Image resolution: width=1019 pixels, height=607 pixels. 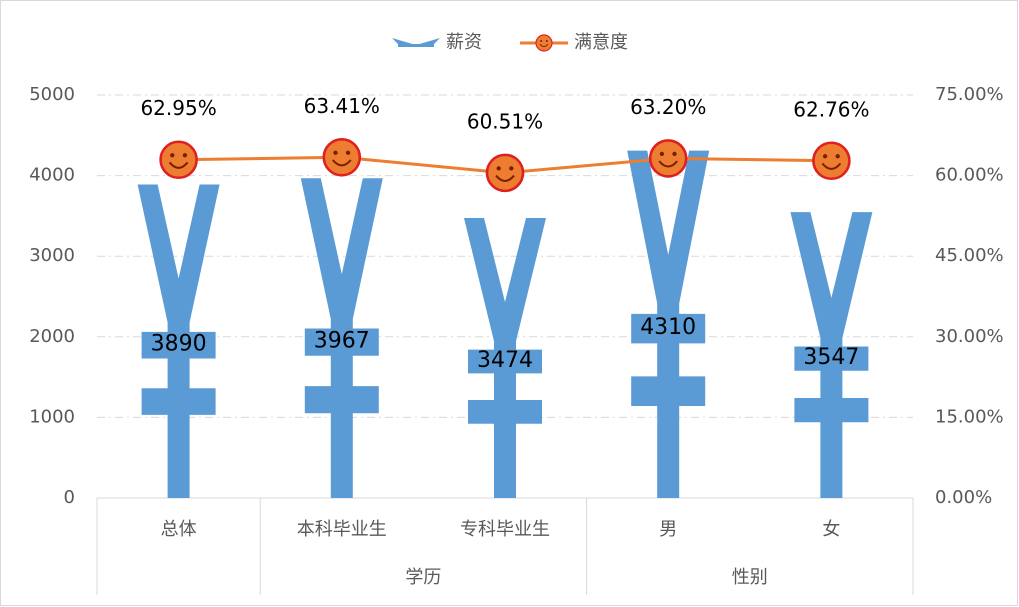 I want to click on legend-marker, so click(x=544, y=43).